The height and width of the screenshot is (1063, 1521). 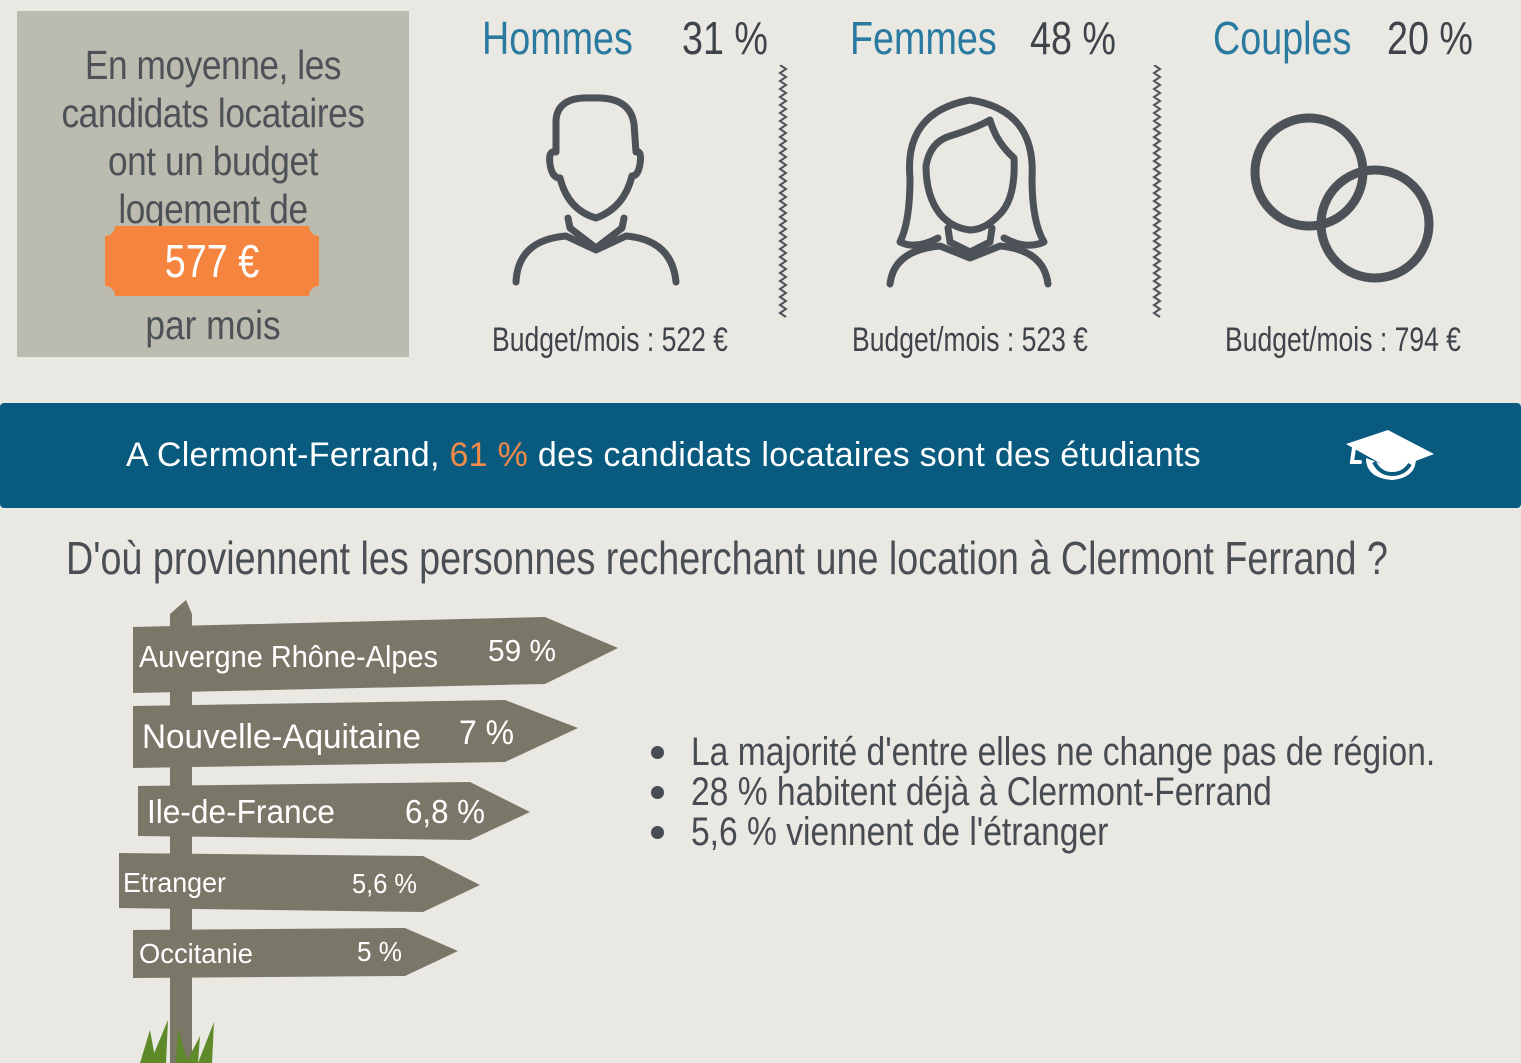 I want to click on demographic-couples: Couples 20 % Budget/mois : 794 €, so click(x=1343, y=190).